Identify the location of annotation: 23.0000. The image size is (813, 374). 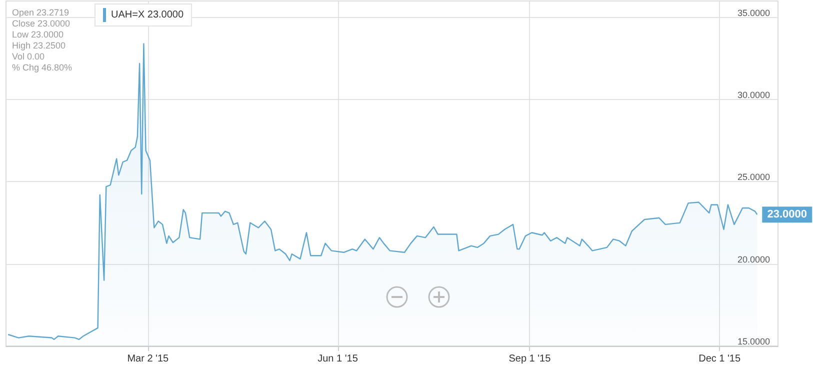
(787, 214).